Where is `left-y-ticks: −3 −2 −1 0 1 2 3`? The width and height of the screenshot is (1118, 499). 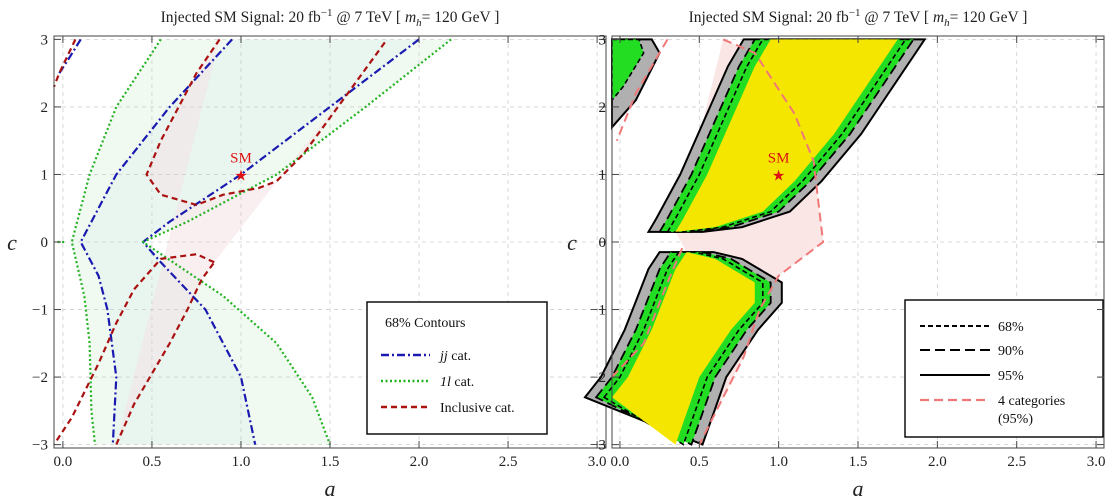
left-y-ticks: −3 −2 −1 0 1 2 3 is located at coordinates (40, 242).